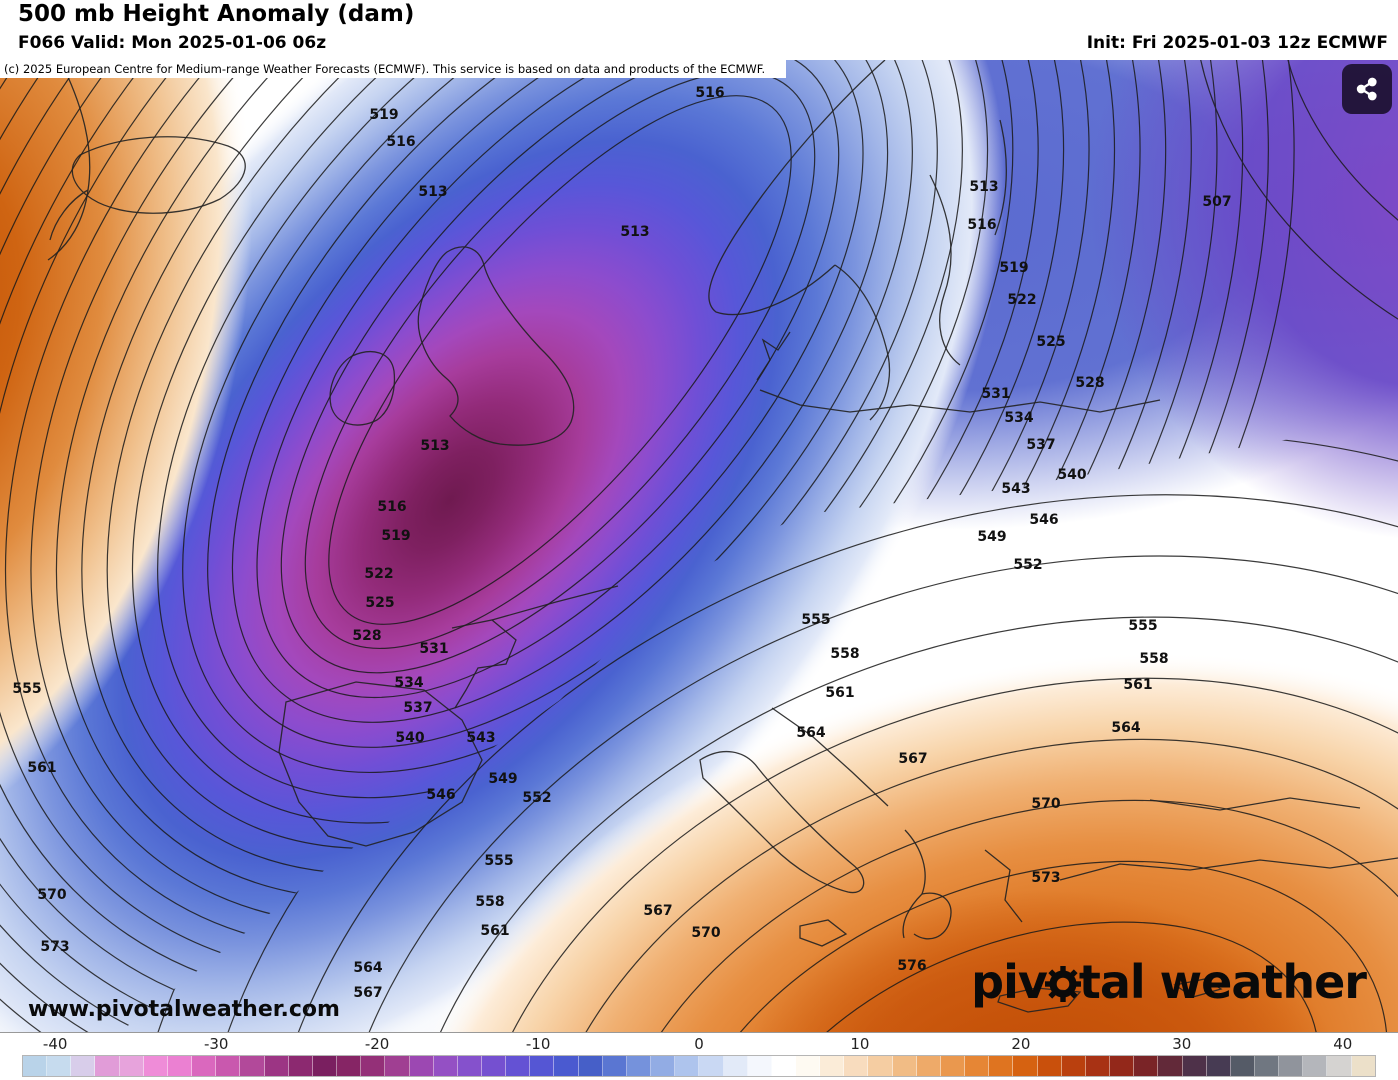  What do you see at coordinates (1343, 1044) in the screenshot?
I see `colorbar-tick-label: 40` at bounding box center [1343, 1044].